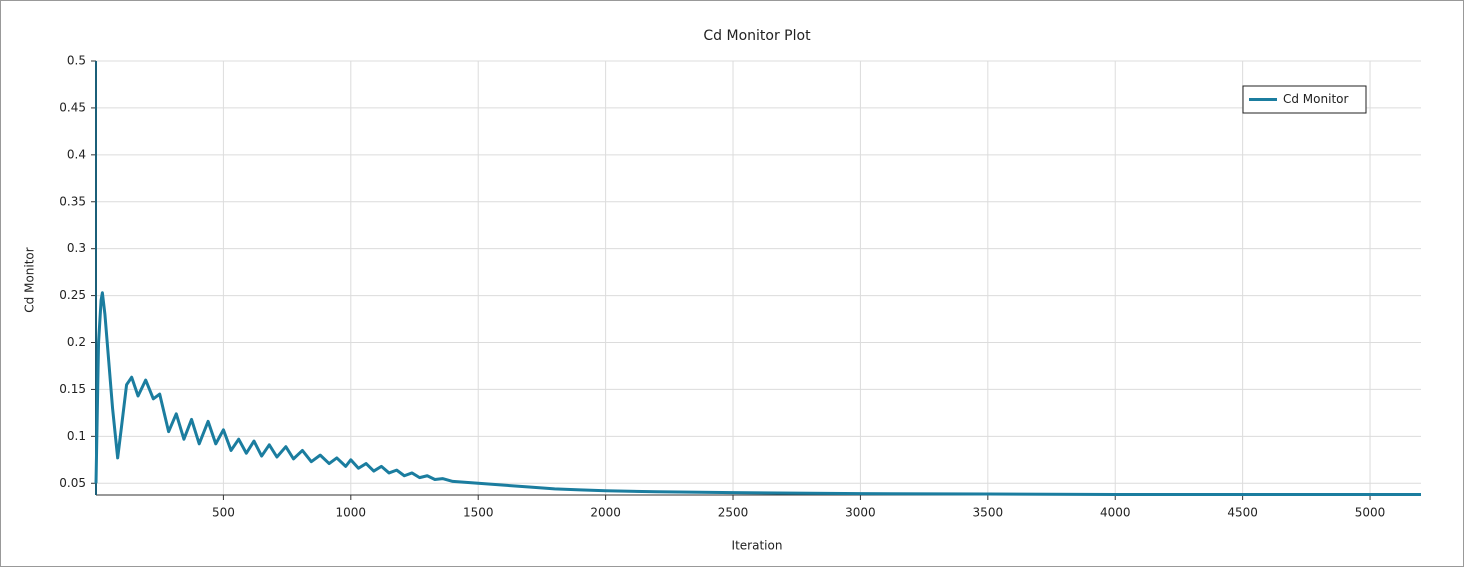  What do you see at coordinates (72, 107) in the screenshot?
I see `y-tick-label: 0.45` at bounding box center [72, 107].